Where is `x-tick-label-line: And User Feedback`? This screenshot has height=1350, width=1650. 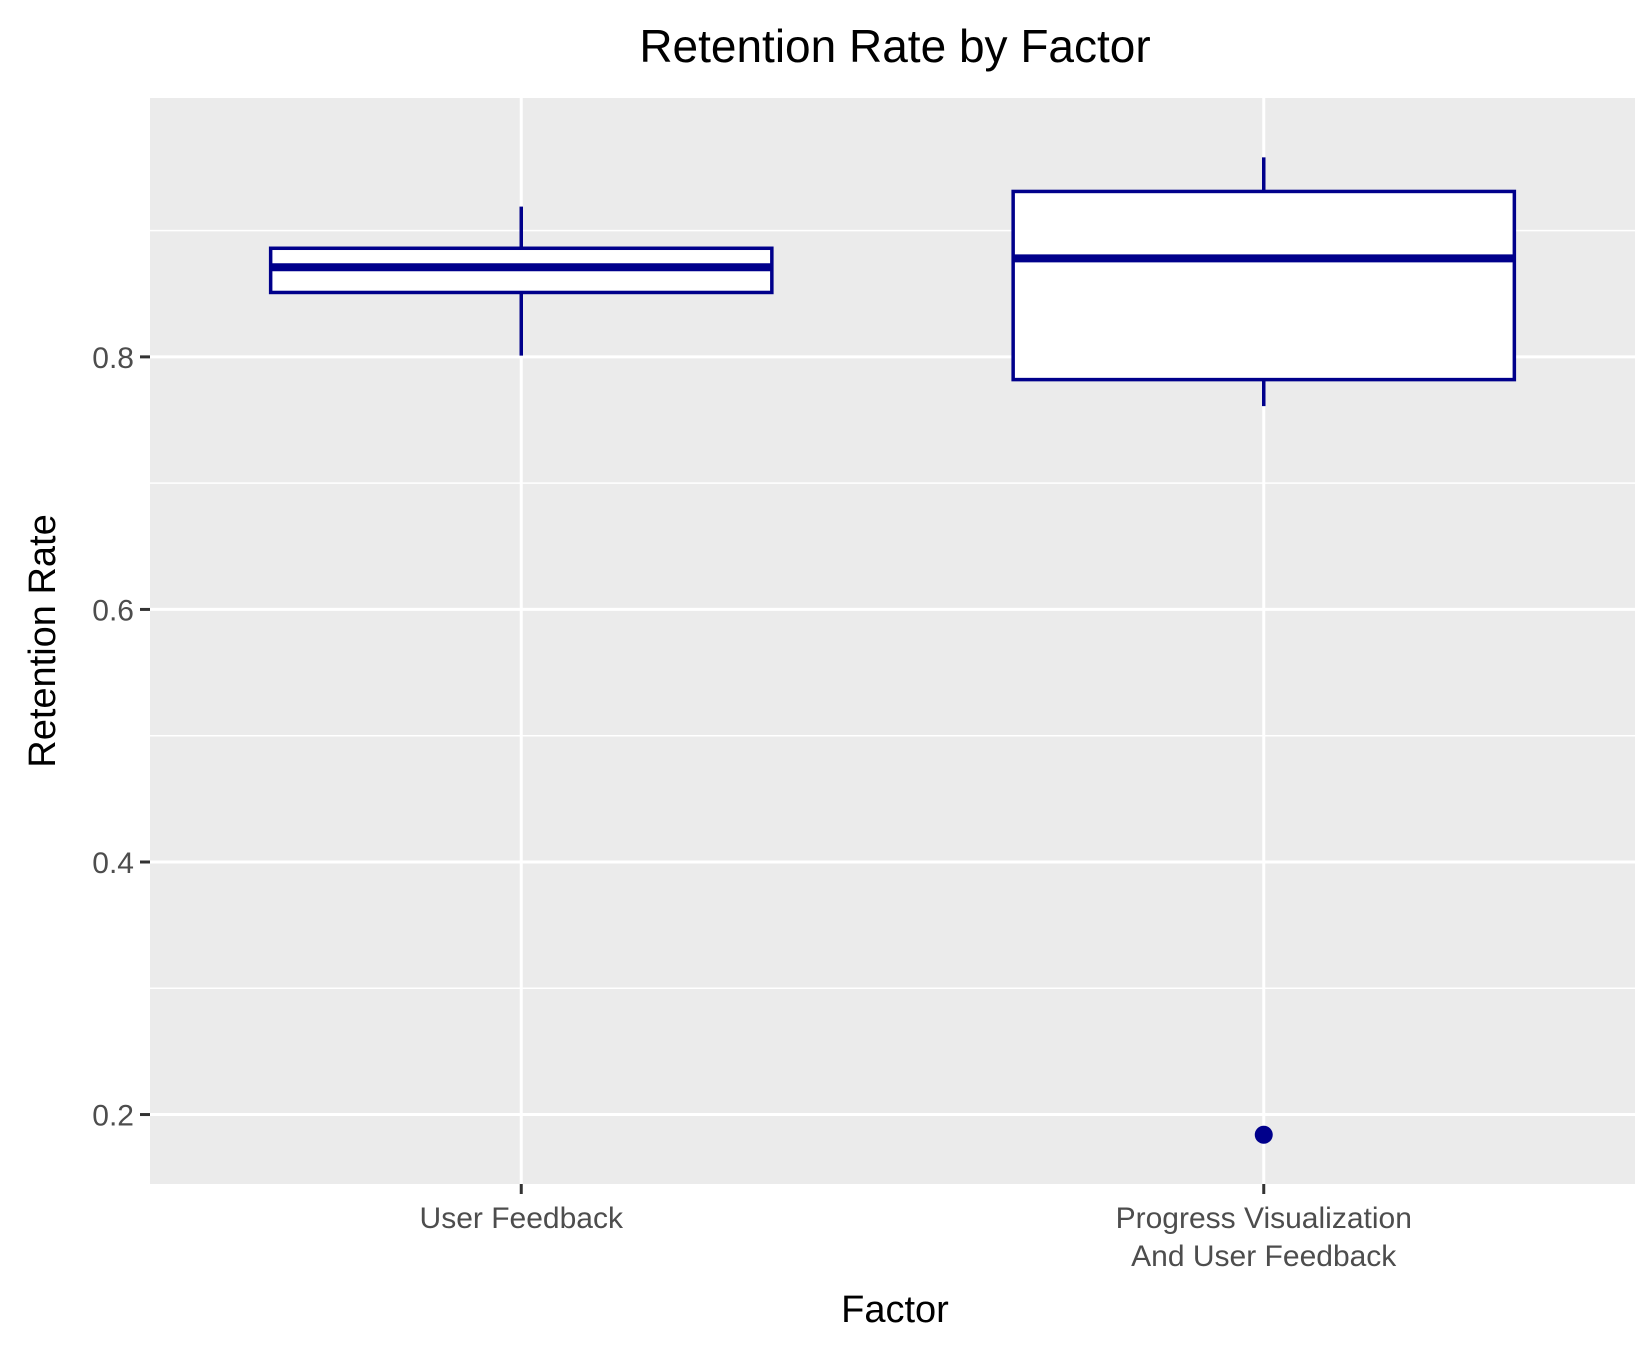 x-tick-label-line: And User Feedback is located at coordinates (1264, 1256).